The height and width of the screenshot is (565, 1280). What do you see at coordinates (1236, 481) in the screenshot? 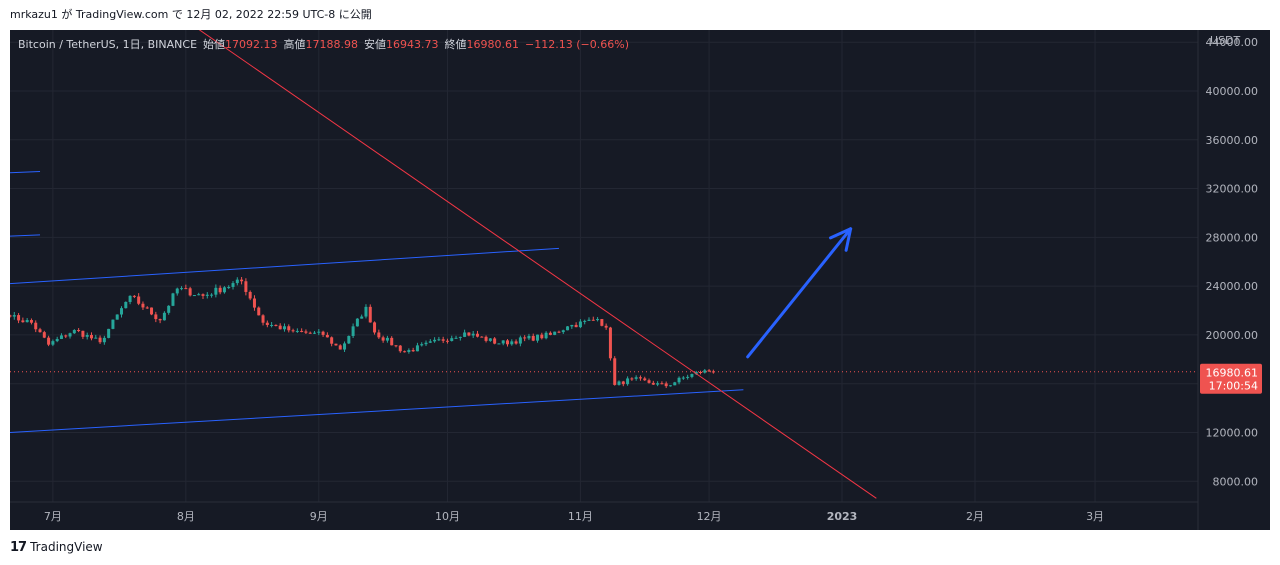
I see `price-tick-label: 8000.00` at bounding box center [1236, 481].